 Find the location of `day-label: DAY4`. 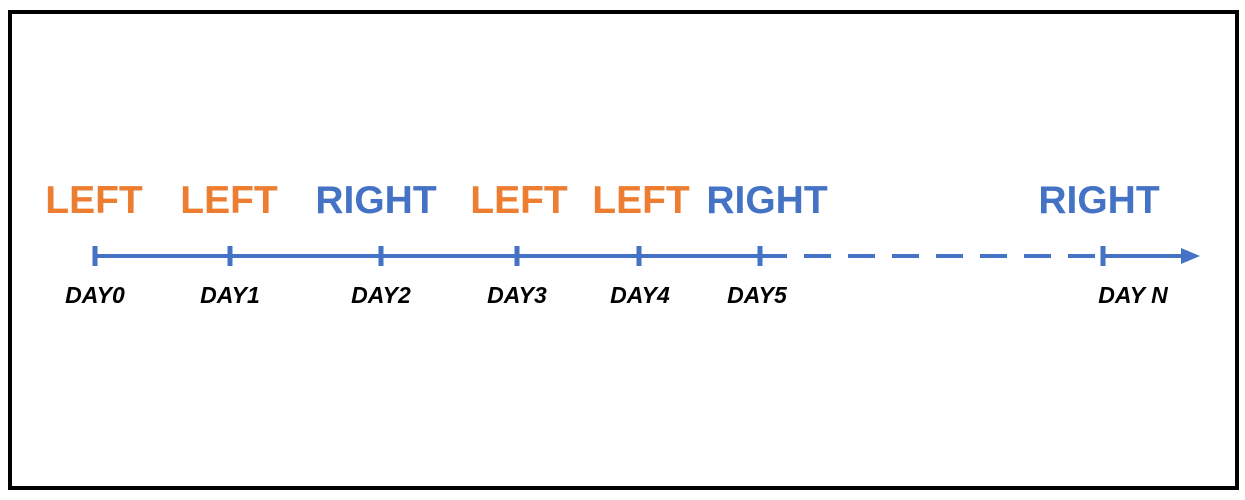

day-label: DAY4 is located at coordinates (640, 295).